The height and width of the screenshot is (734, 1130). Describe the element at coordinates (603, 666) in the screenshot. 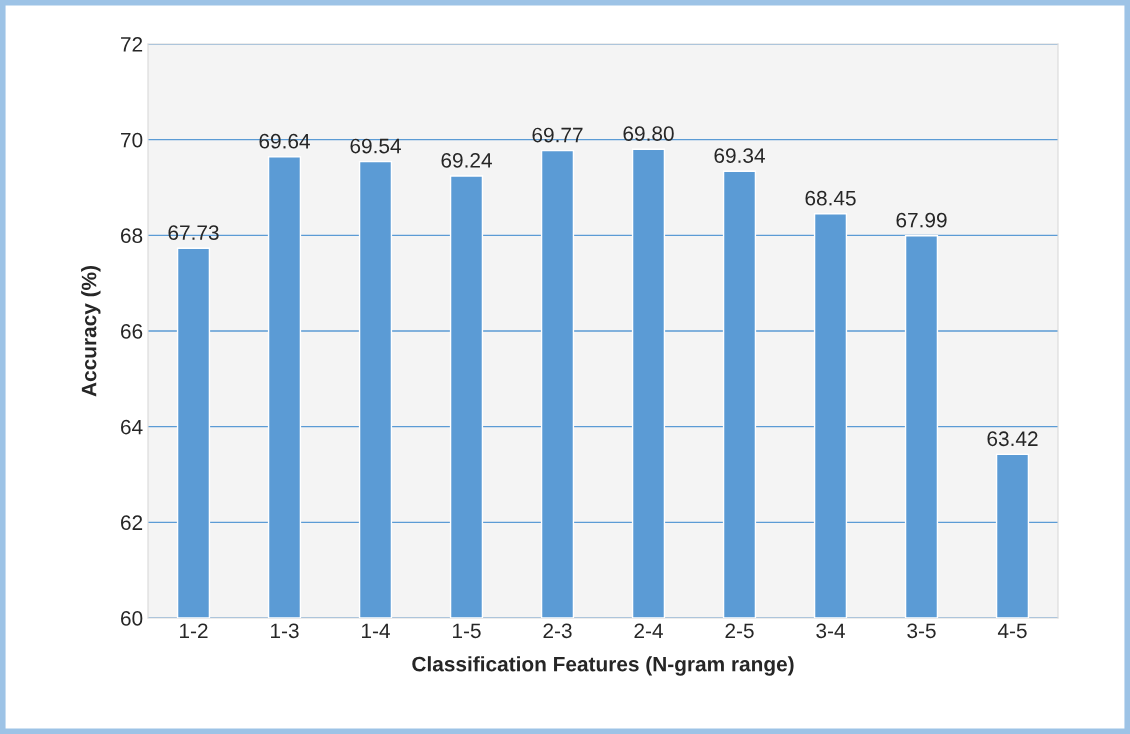

I see `x-axis-title: Classification Features (N-gram range)` at that location.